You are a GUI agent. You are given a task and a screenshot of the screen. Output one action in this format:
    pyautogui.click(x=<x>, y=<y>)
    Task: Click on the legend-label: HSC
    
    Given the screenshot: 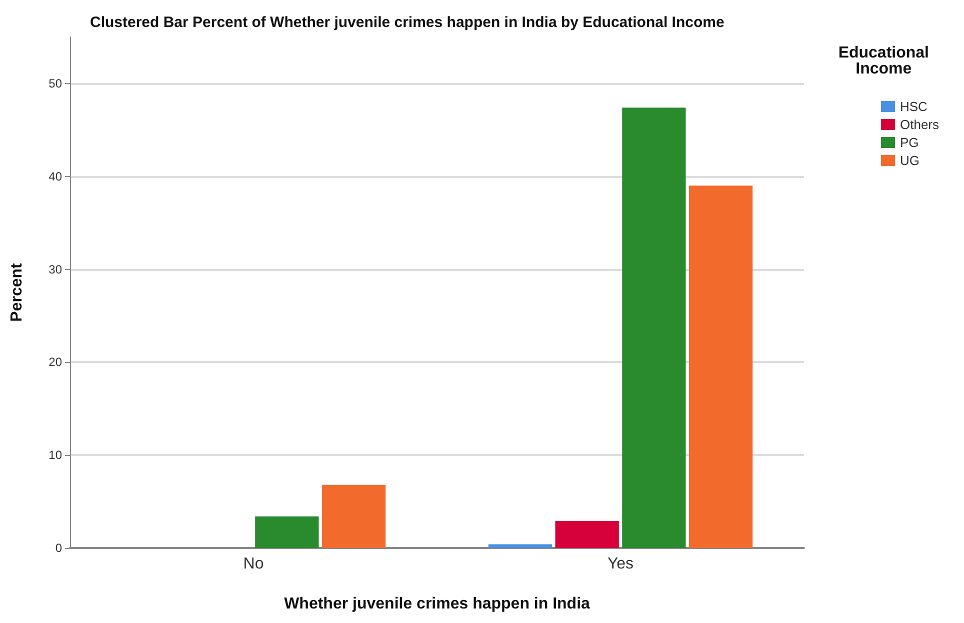 What is the action you would take?
    pyautogui.click(x=914, y=106)
    